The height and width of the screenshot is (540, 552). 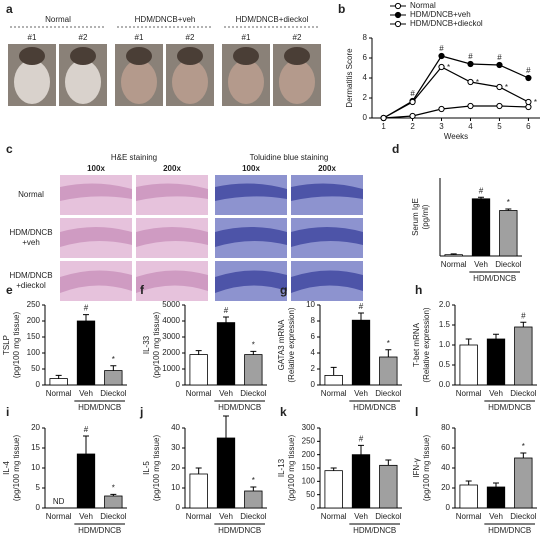 What do you see at coordinates (426, 344) in the screenshot?
I see `y-axis-label: (Relative expression)` at bounding box center [426, 344].